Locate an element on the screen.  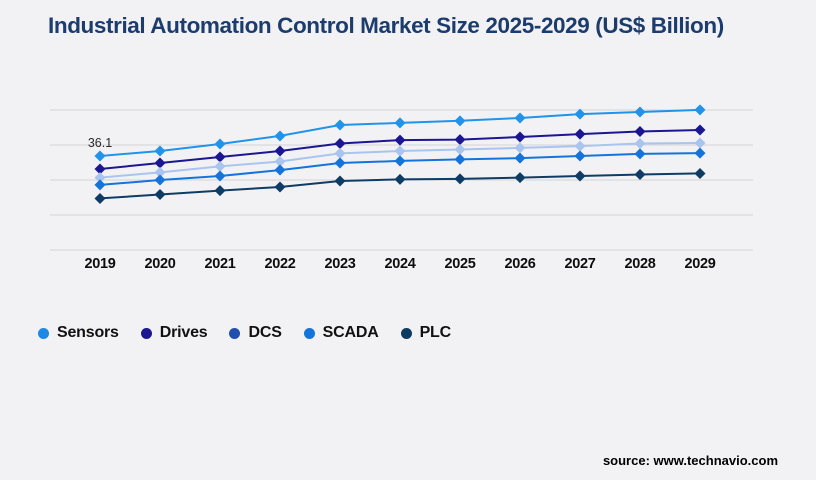
data-point-drives-2019 is located at coordinates (100, 169).